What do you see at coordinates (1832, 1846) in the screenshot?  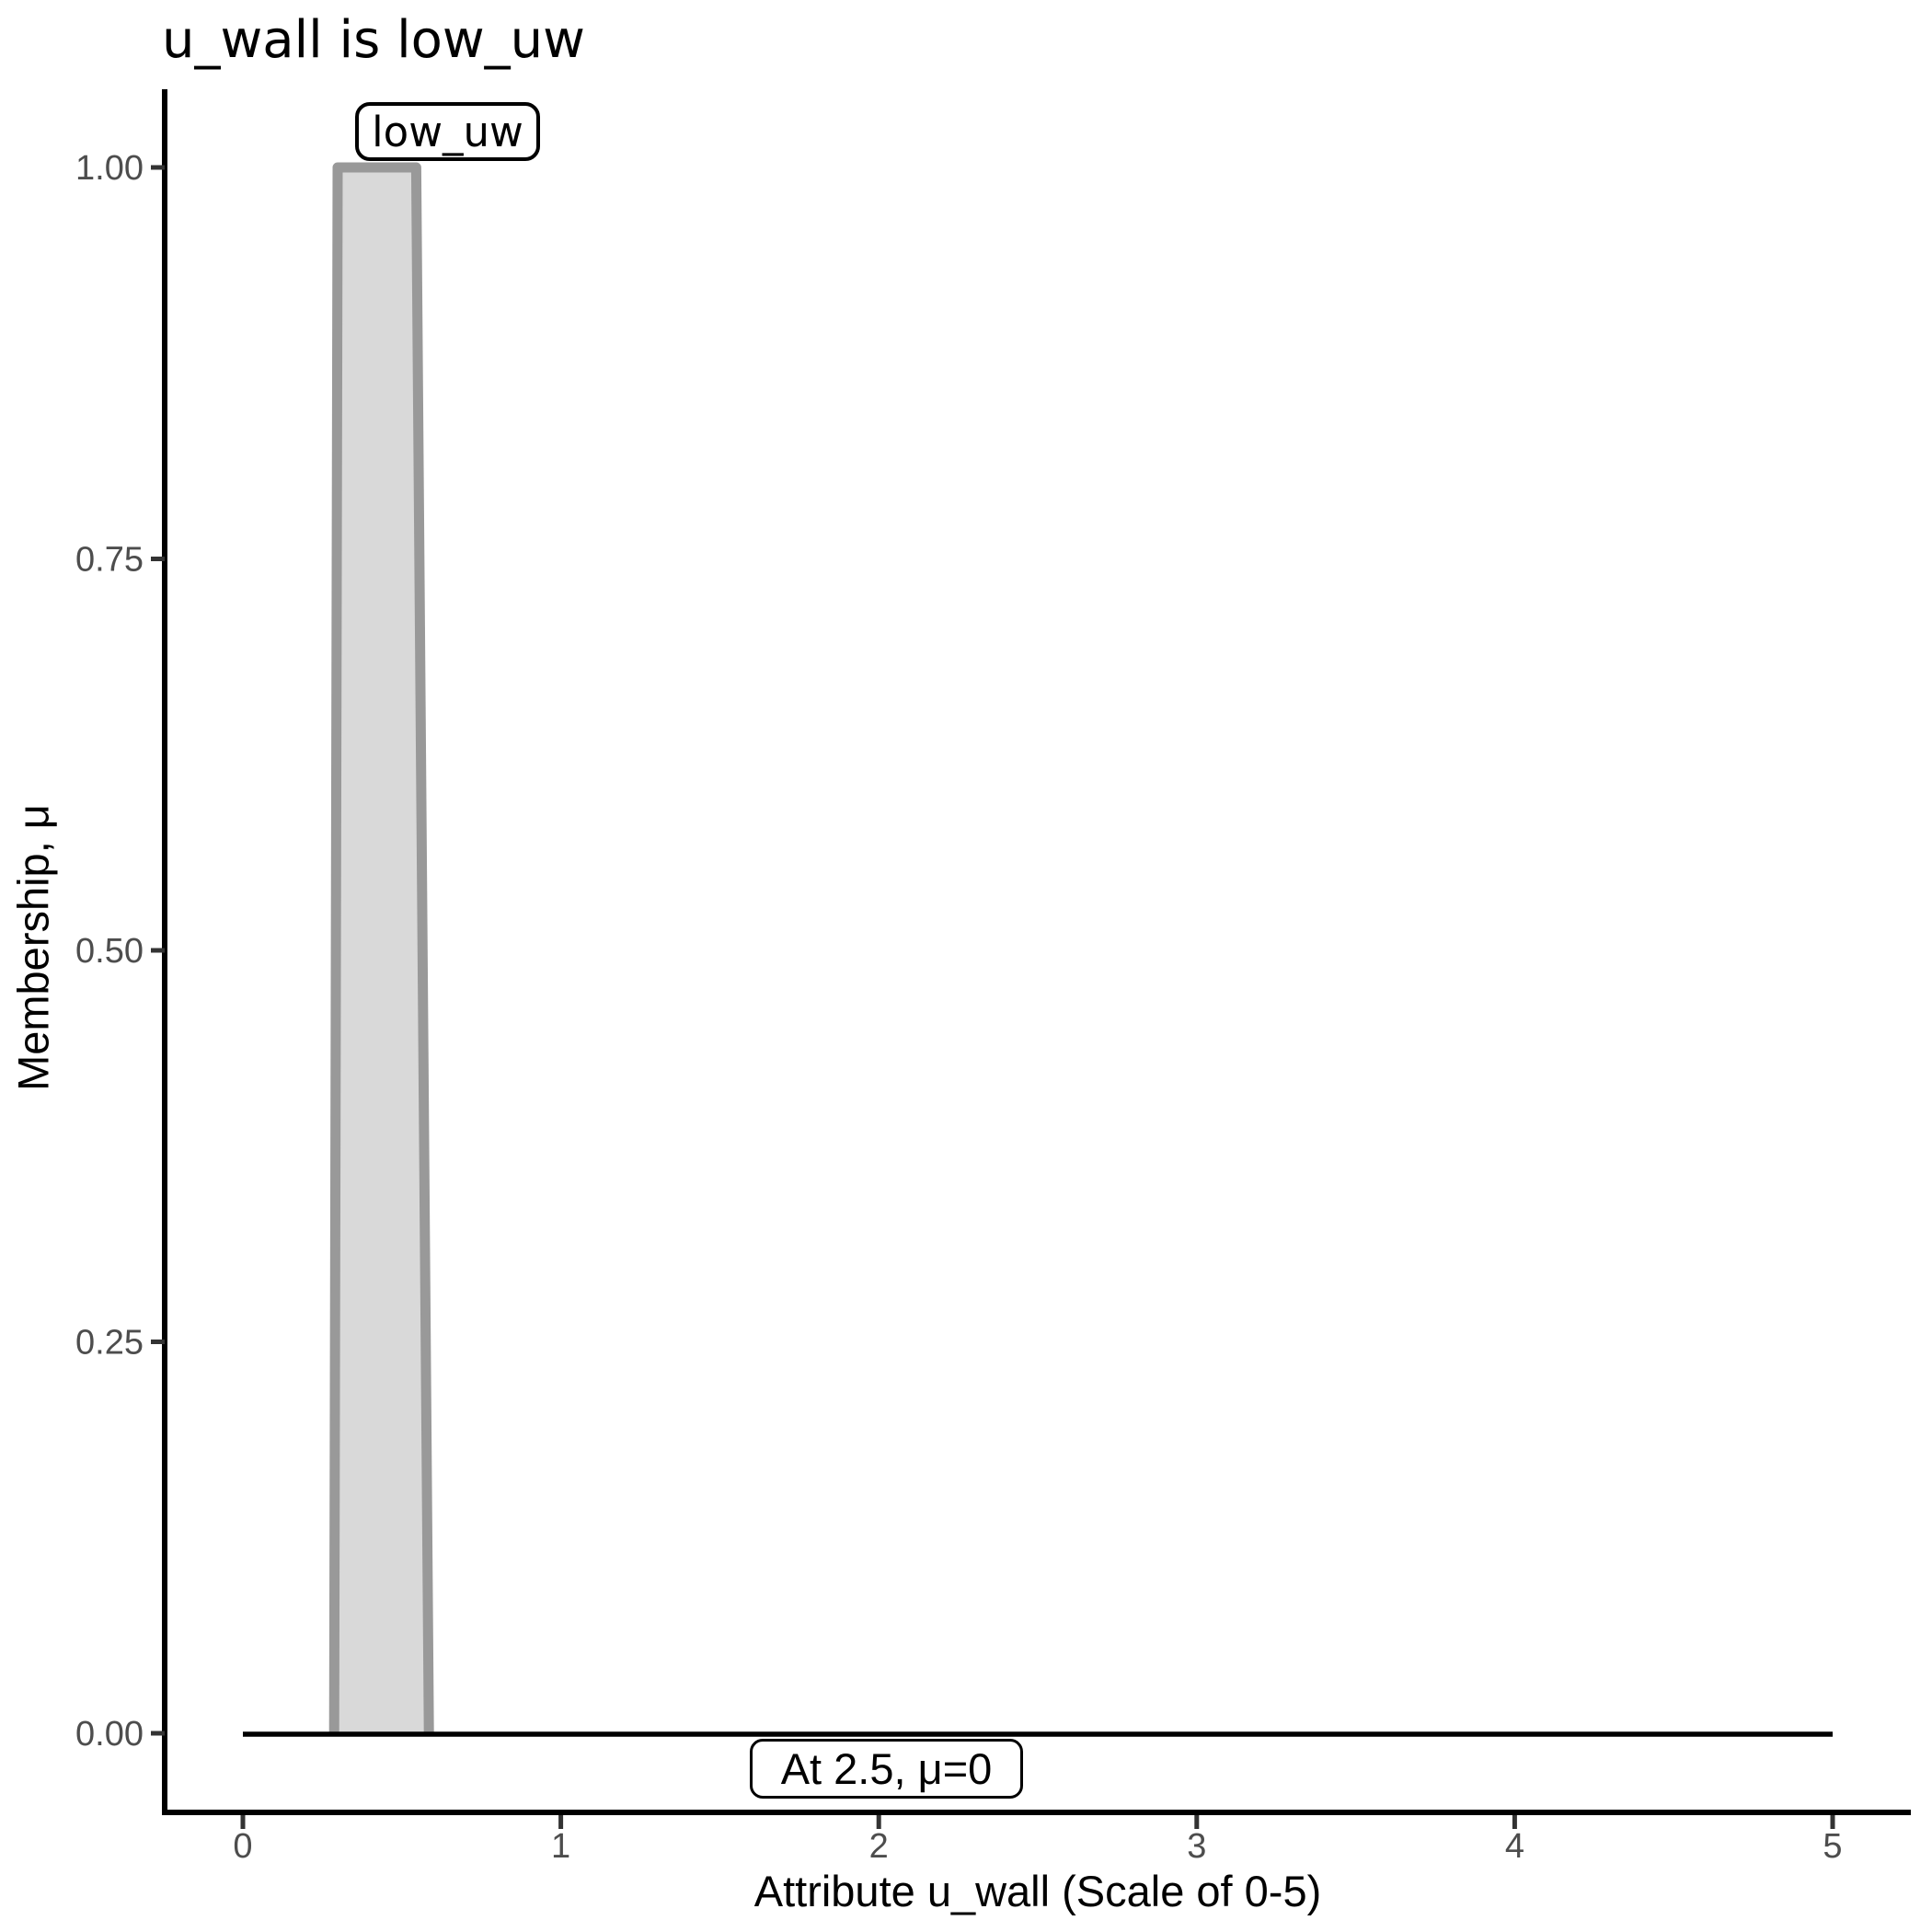 I see `x-tick-label: 5` at bounding box center [1832, 1846].